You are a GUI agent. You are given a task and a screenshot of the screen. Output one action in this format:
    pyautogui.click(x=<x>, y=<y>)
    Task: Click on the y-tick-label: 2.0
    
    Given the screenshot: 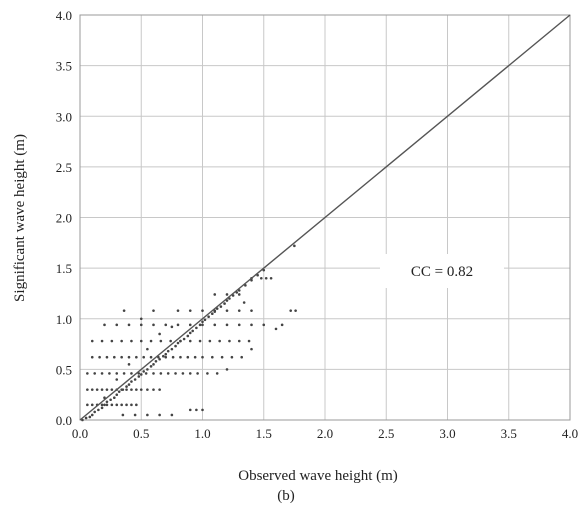 What is the action you would take?
    pyautogui.click(x=64, y=218)
    